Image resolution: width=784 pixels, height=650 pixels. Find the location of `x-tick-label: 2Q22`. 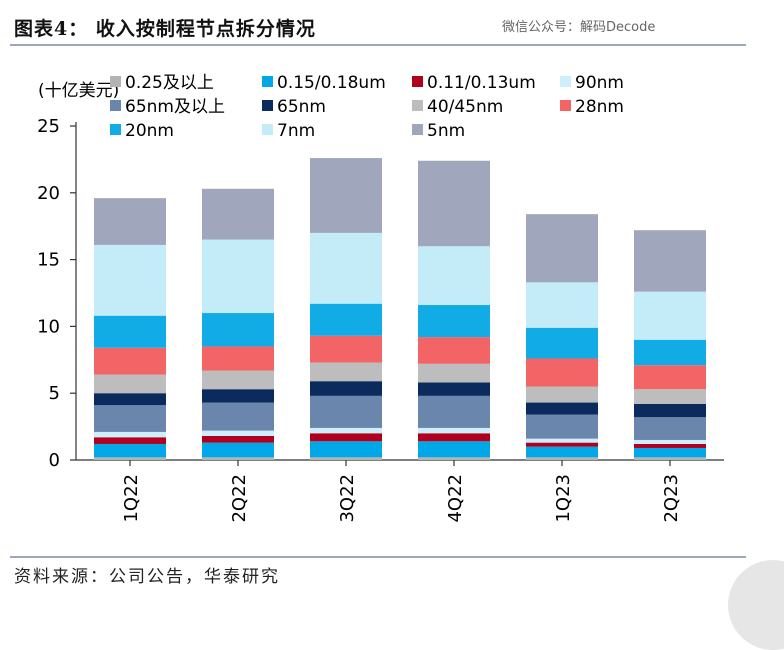

x-tick-label: 2Q22 is located at coordinates (239, 498).